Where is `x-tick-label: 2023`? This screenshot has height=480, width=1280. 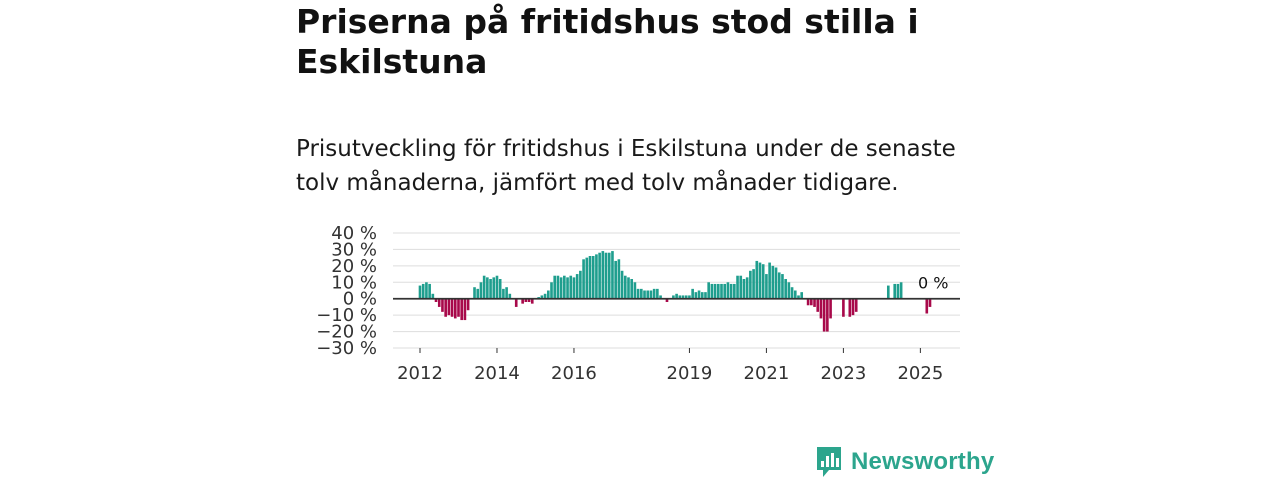
x-tick-label: 2023 is located at coordinates (843, 373).